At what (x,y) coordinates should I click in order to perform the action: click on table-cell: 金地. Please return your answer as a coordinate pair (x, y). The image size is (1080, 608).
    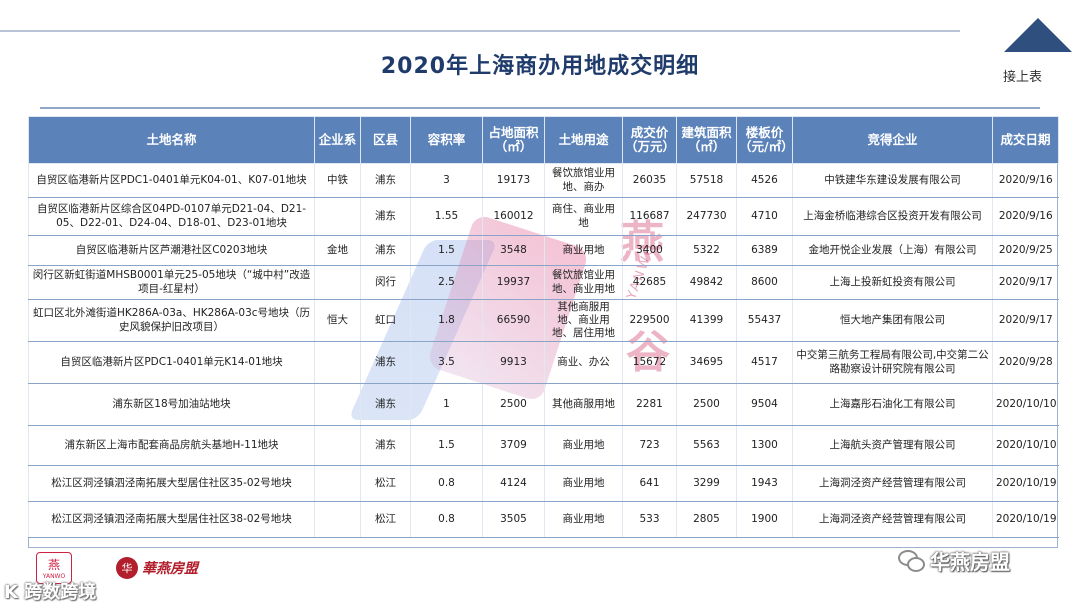
    Looking at the image, I should click on (337, 250).